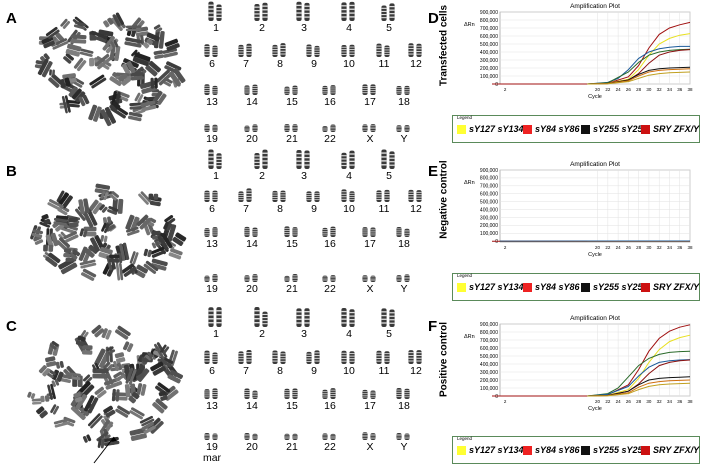 The image size is (705, 473). What do you see at coordinates (433, 18) in the screenshot?
I see `panel-label-d: D` at bounding box center [433, 18].